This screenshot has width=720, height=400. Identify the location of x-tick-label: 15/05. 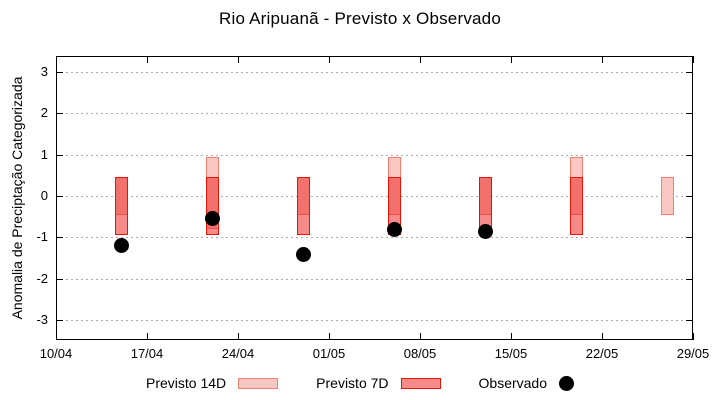
(511, 353).